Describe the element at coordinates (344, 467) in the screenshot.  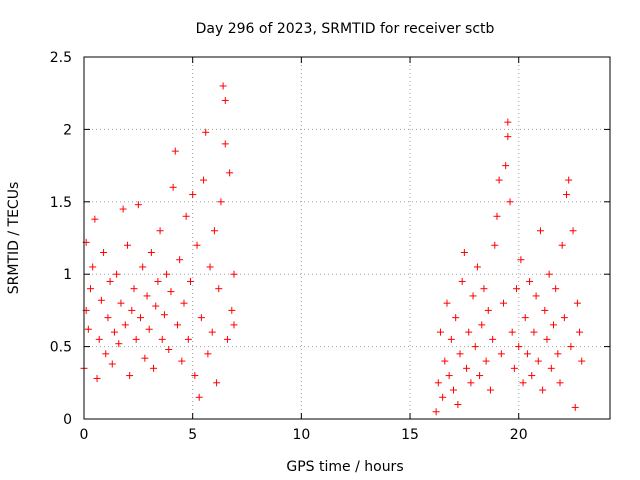
I see `x-axis-label: GPS time / hours` at that location.